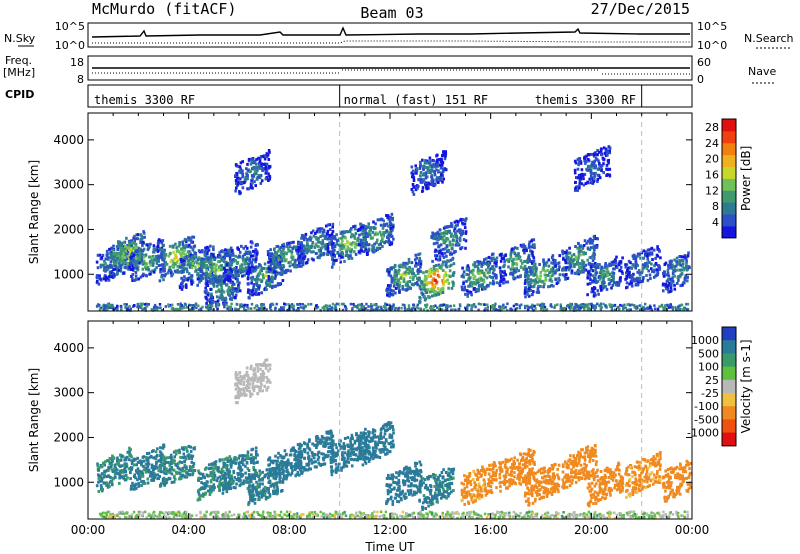 This screenshot has height=554, width=800. I want to click on nave-label: Nave, so click(762, 71).